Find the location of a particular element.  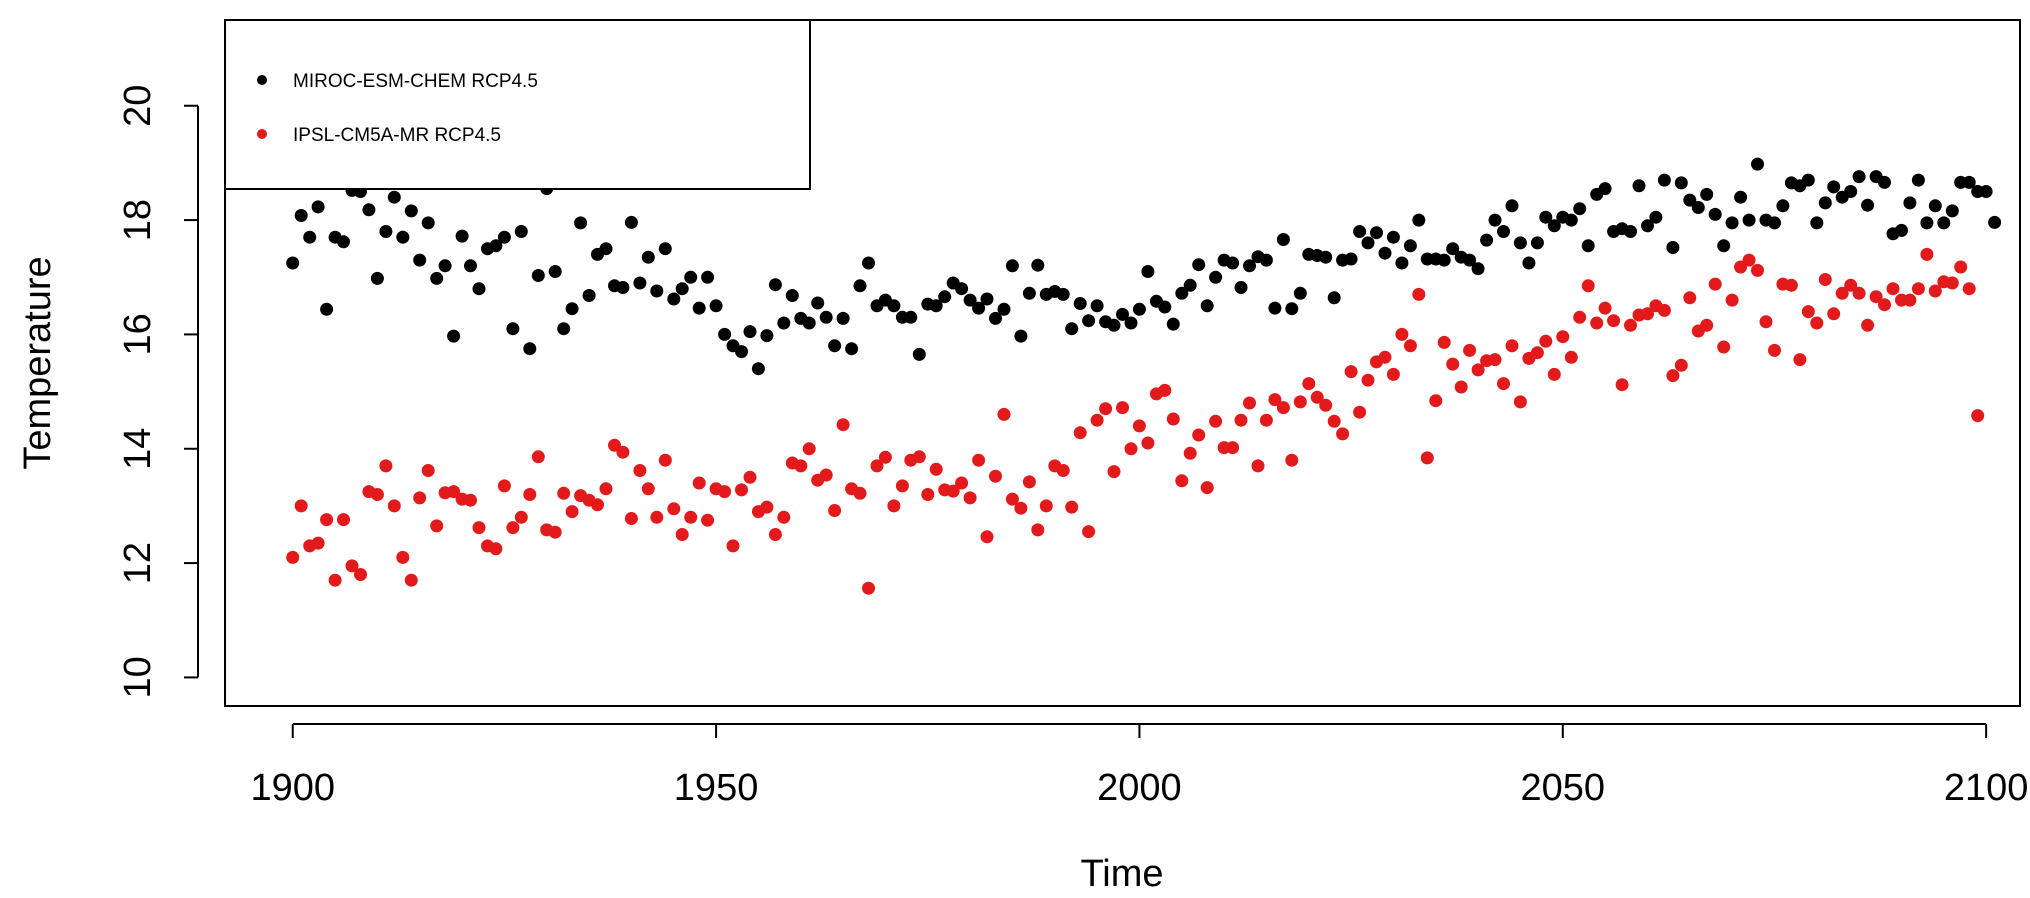

x-tick-label: 1950 is located at coordinates (716, 788).